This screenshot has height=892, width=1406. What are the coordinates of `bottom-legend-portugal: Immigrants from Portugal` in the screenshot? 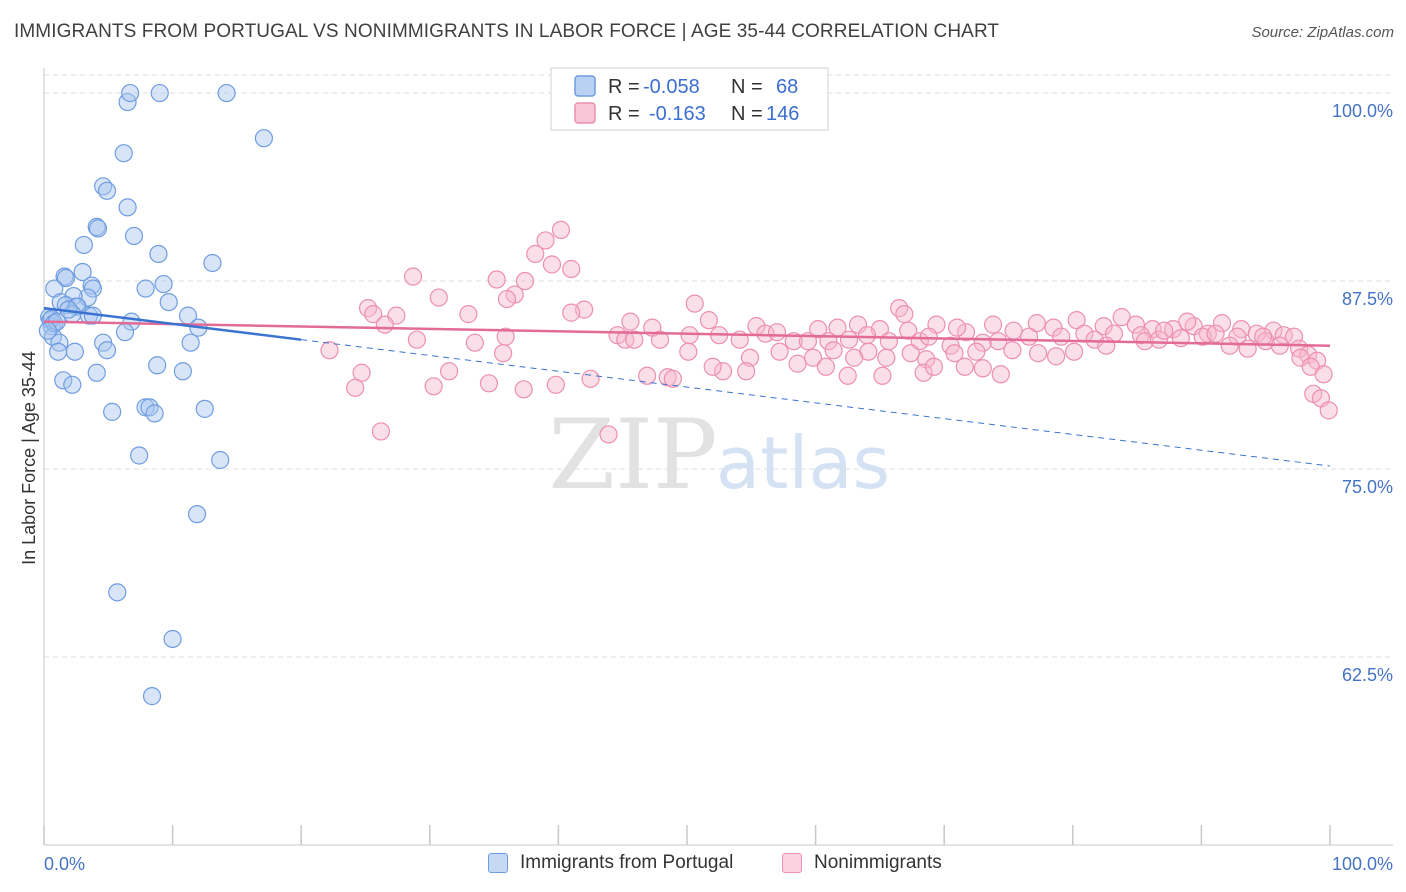 It's located at (610, 863).